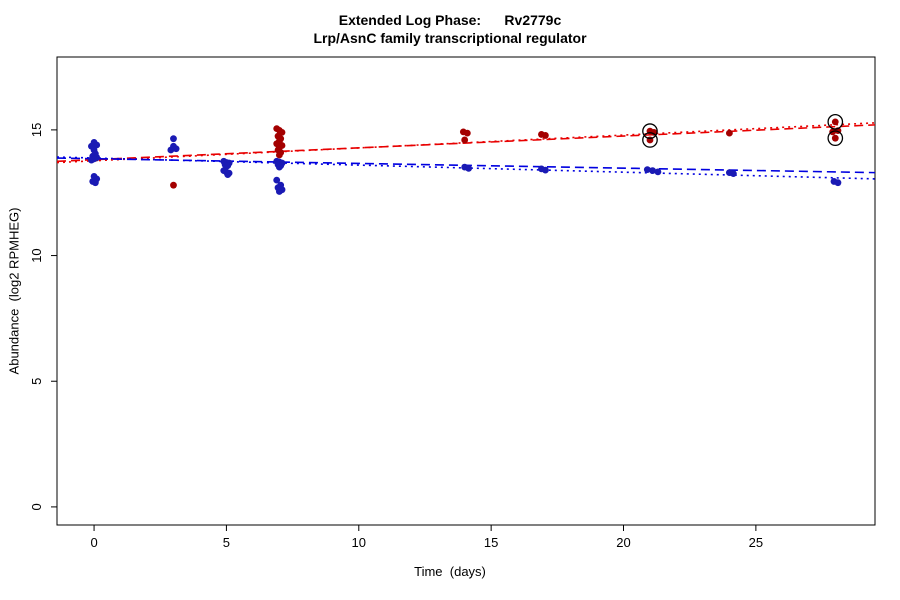 The image size is (900, 600). What do you see at coordinates (756, 542) in the screenshot?
I see `x-tick-label: 25` at bounding box center [756, 542].